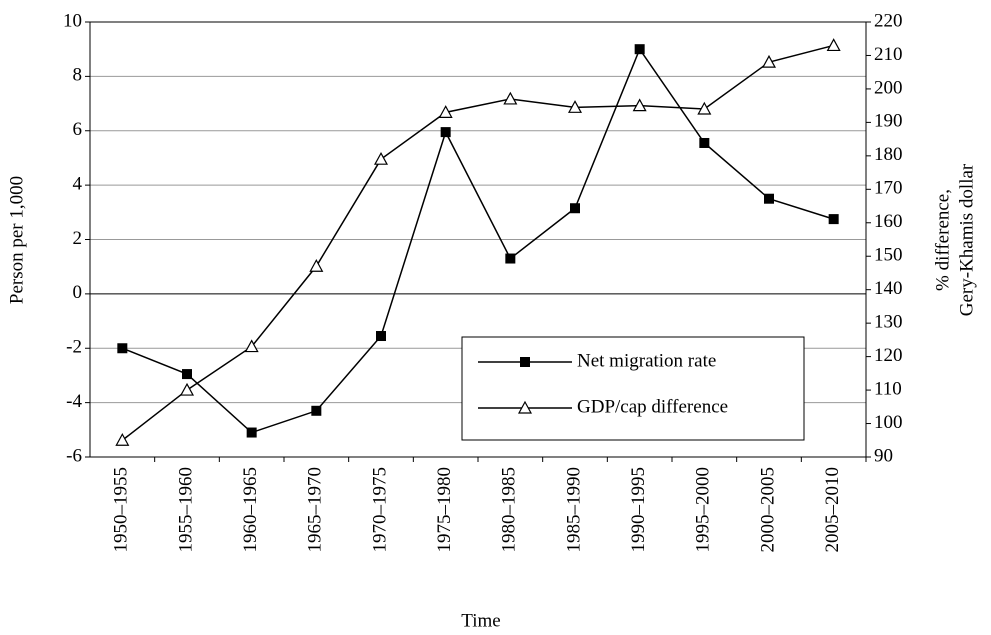 This screenshot has height=635, width=991. Describe the element at coordinates (638, 510) in the screenshot. I see `x-tick-label: 1990–1995` at that location.